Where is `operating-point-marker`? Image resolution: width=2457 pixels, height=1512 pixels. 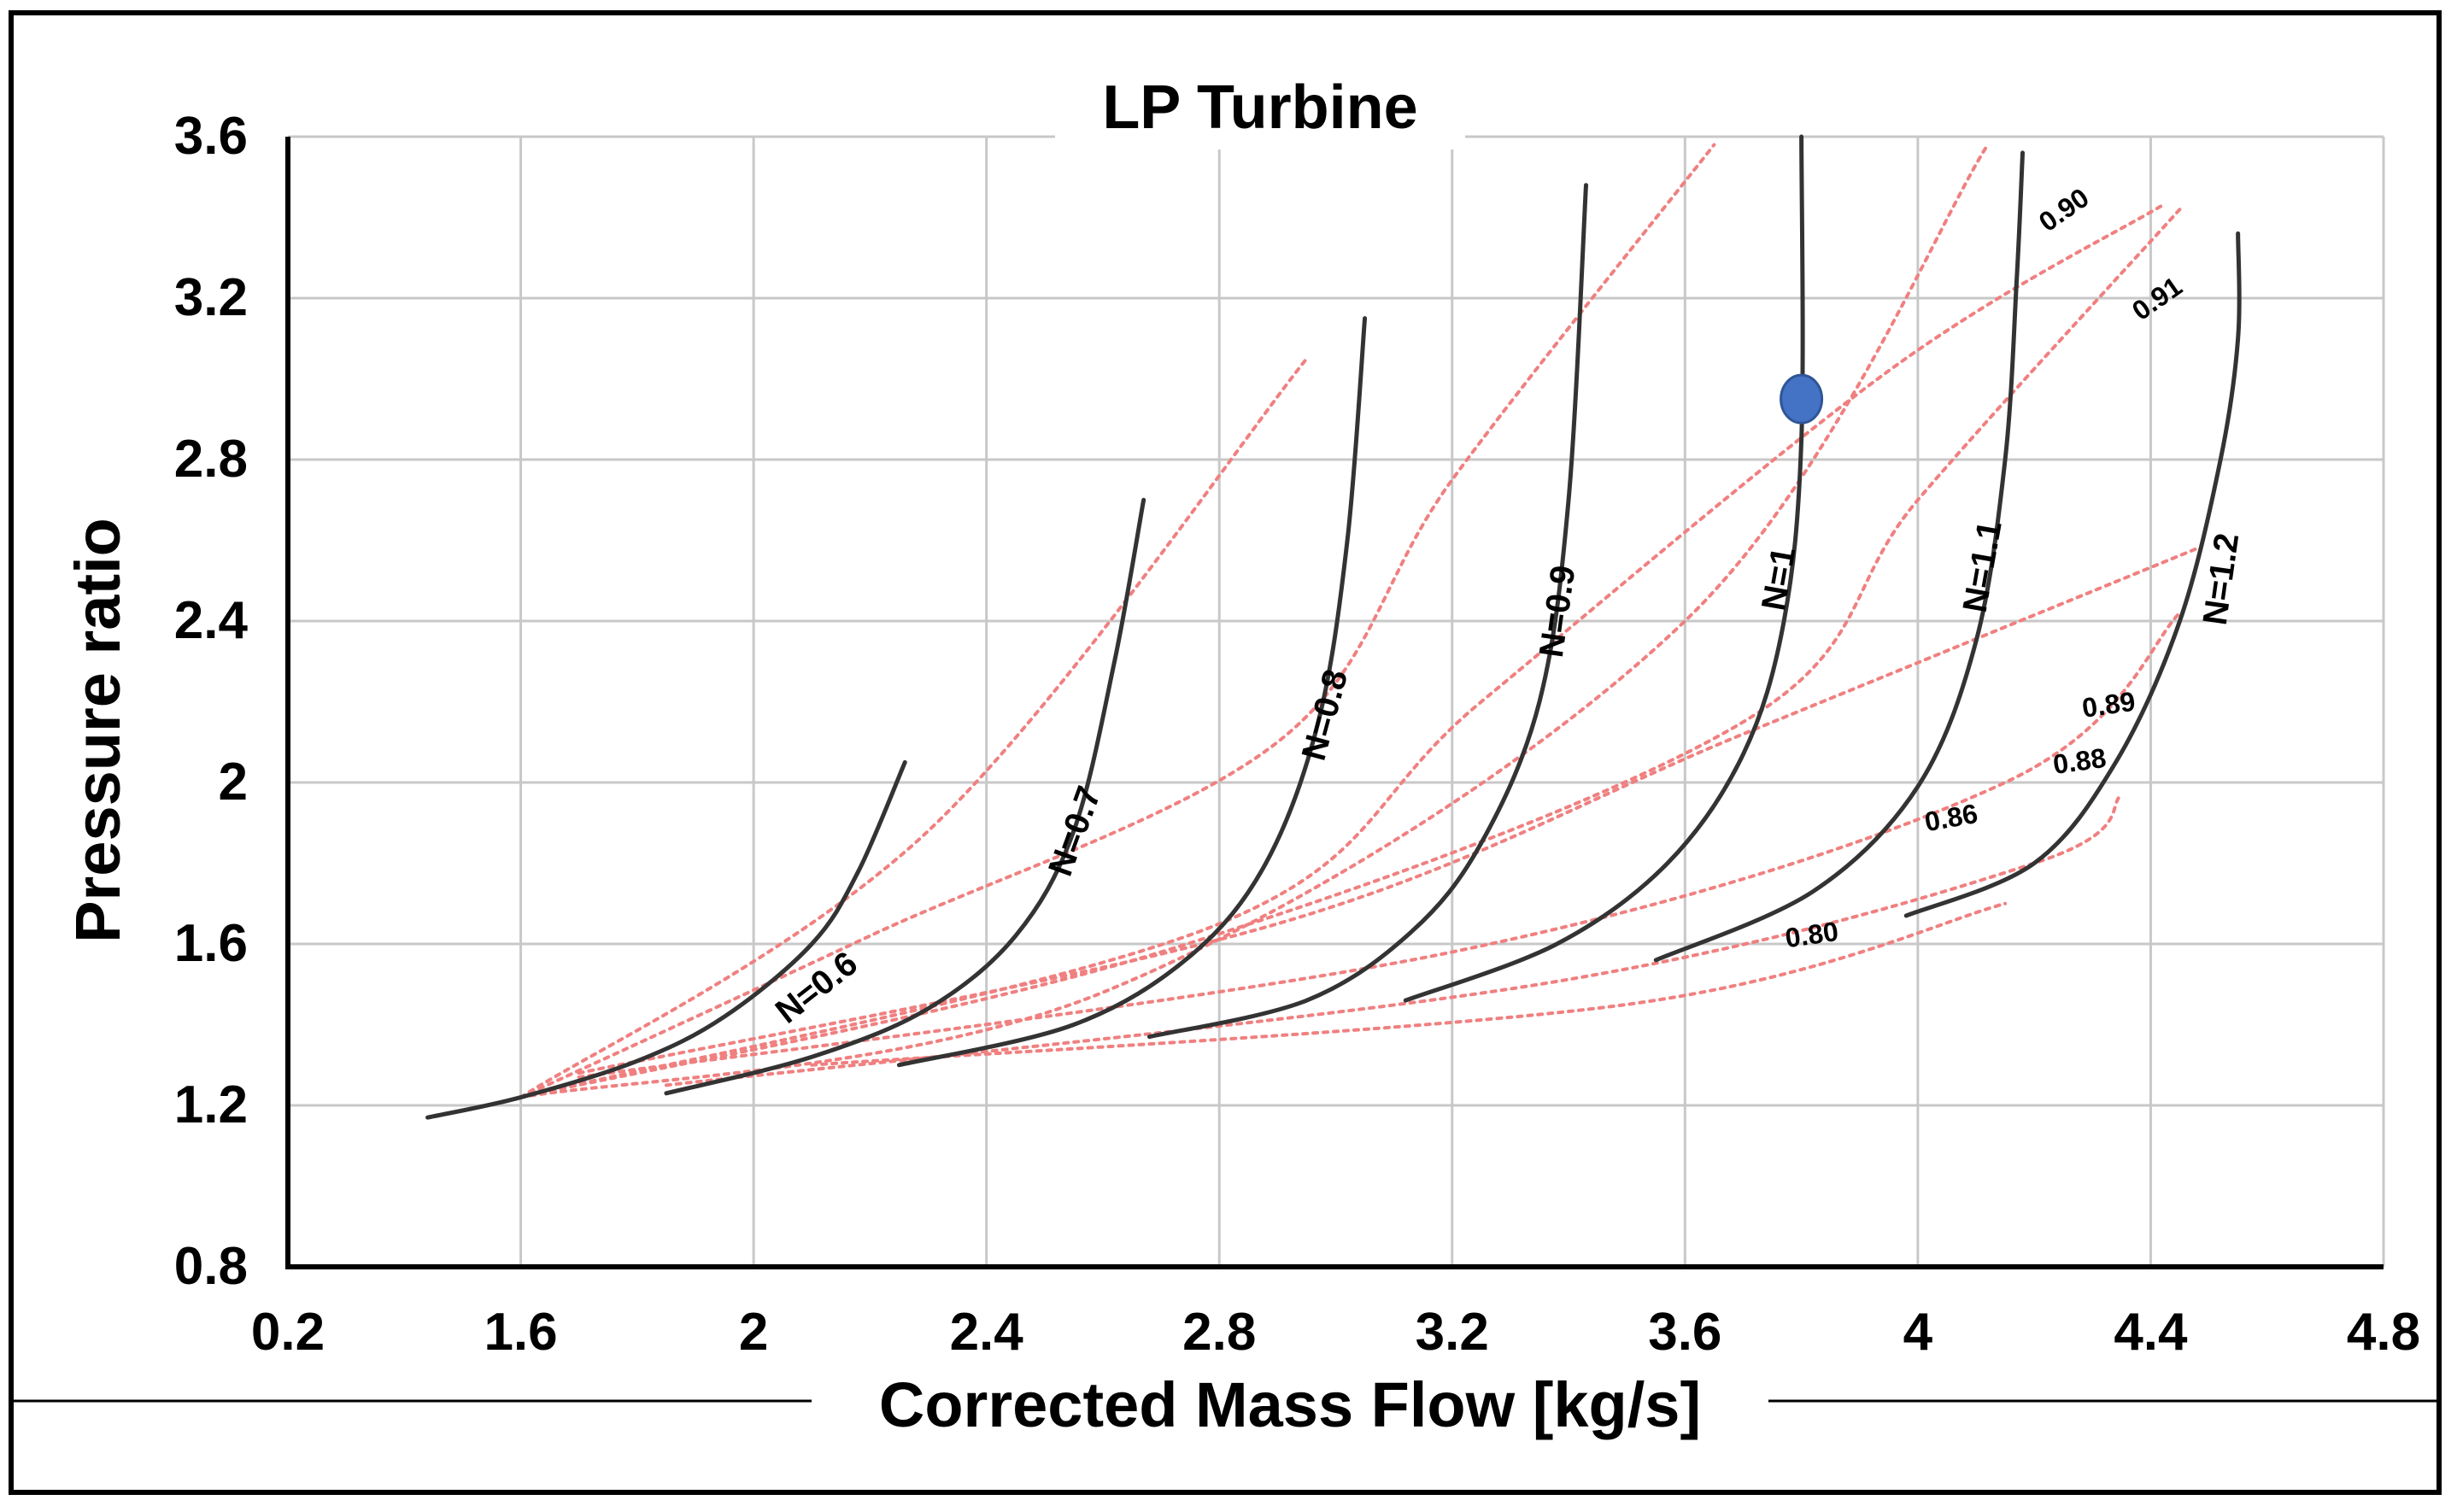
operating-point-marker is located at coordinates (1802, 399).